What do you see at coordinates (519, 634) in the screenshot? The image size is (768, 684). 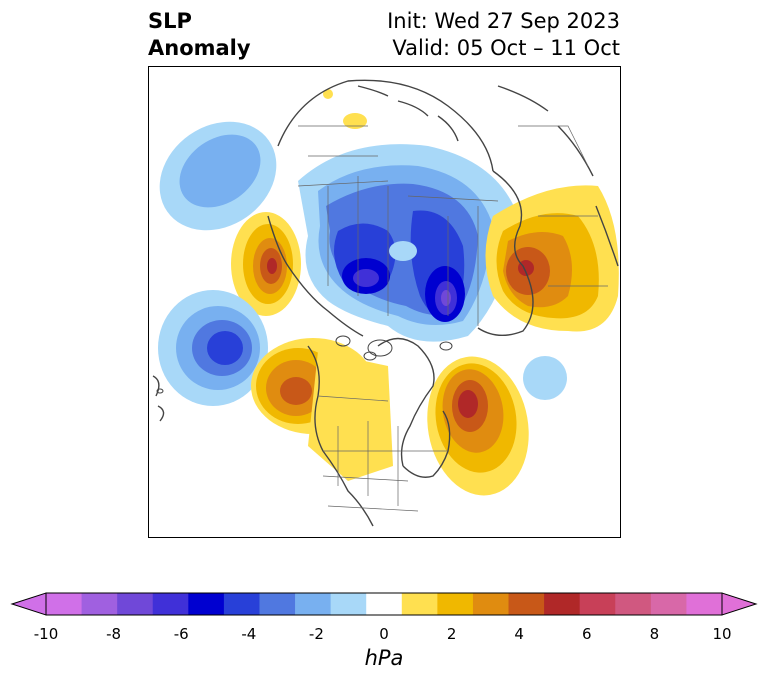 I see `colorbar-tick-label: 4` at bounding box center [519, 634].